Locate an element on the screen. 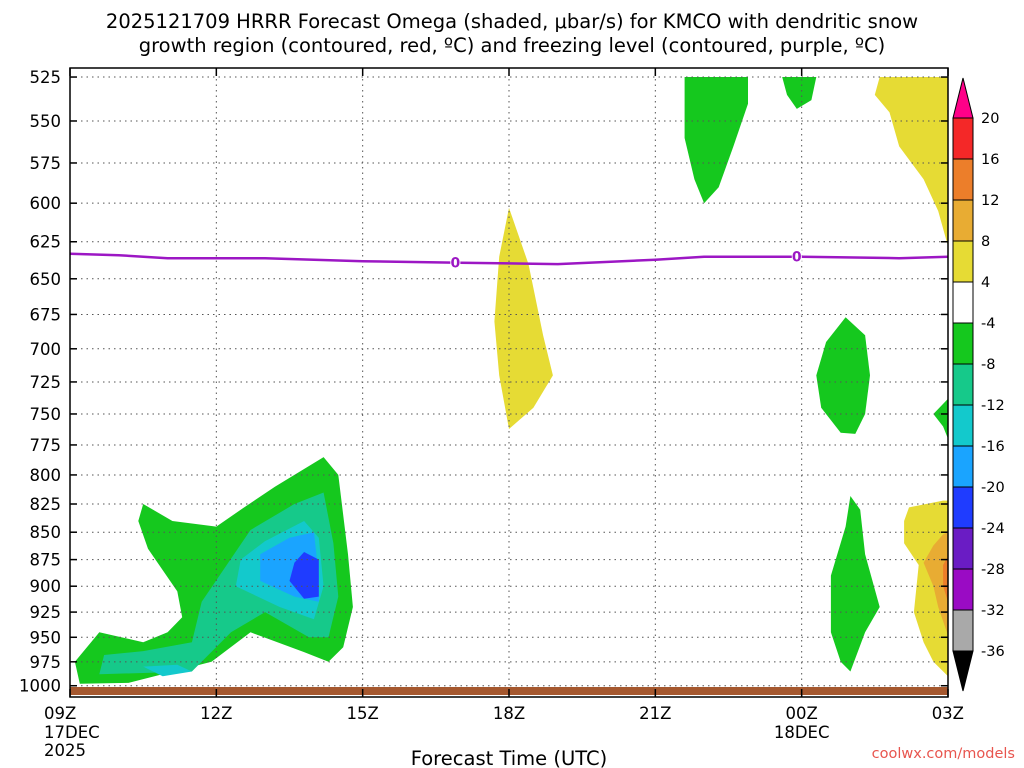 The height and width of the screenshot is (768, 1024). colorbar-label: -32 is located at coordinates (993, 611).